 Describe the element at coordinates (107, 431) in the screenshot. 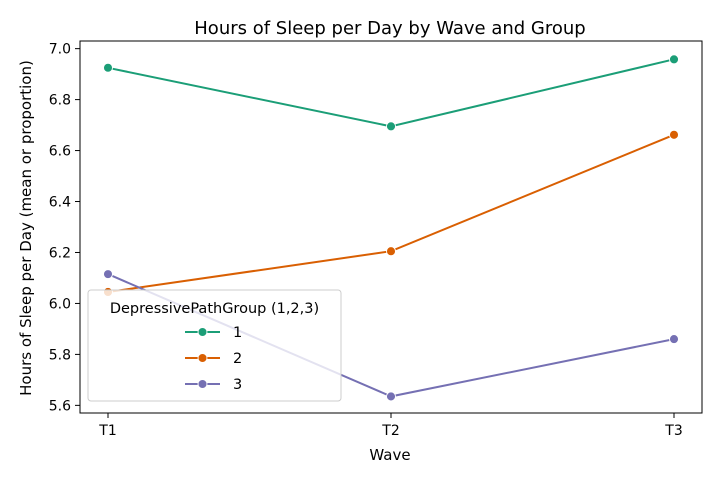

I see `x-tick-label: T1` at that location.